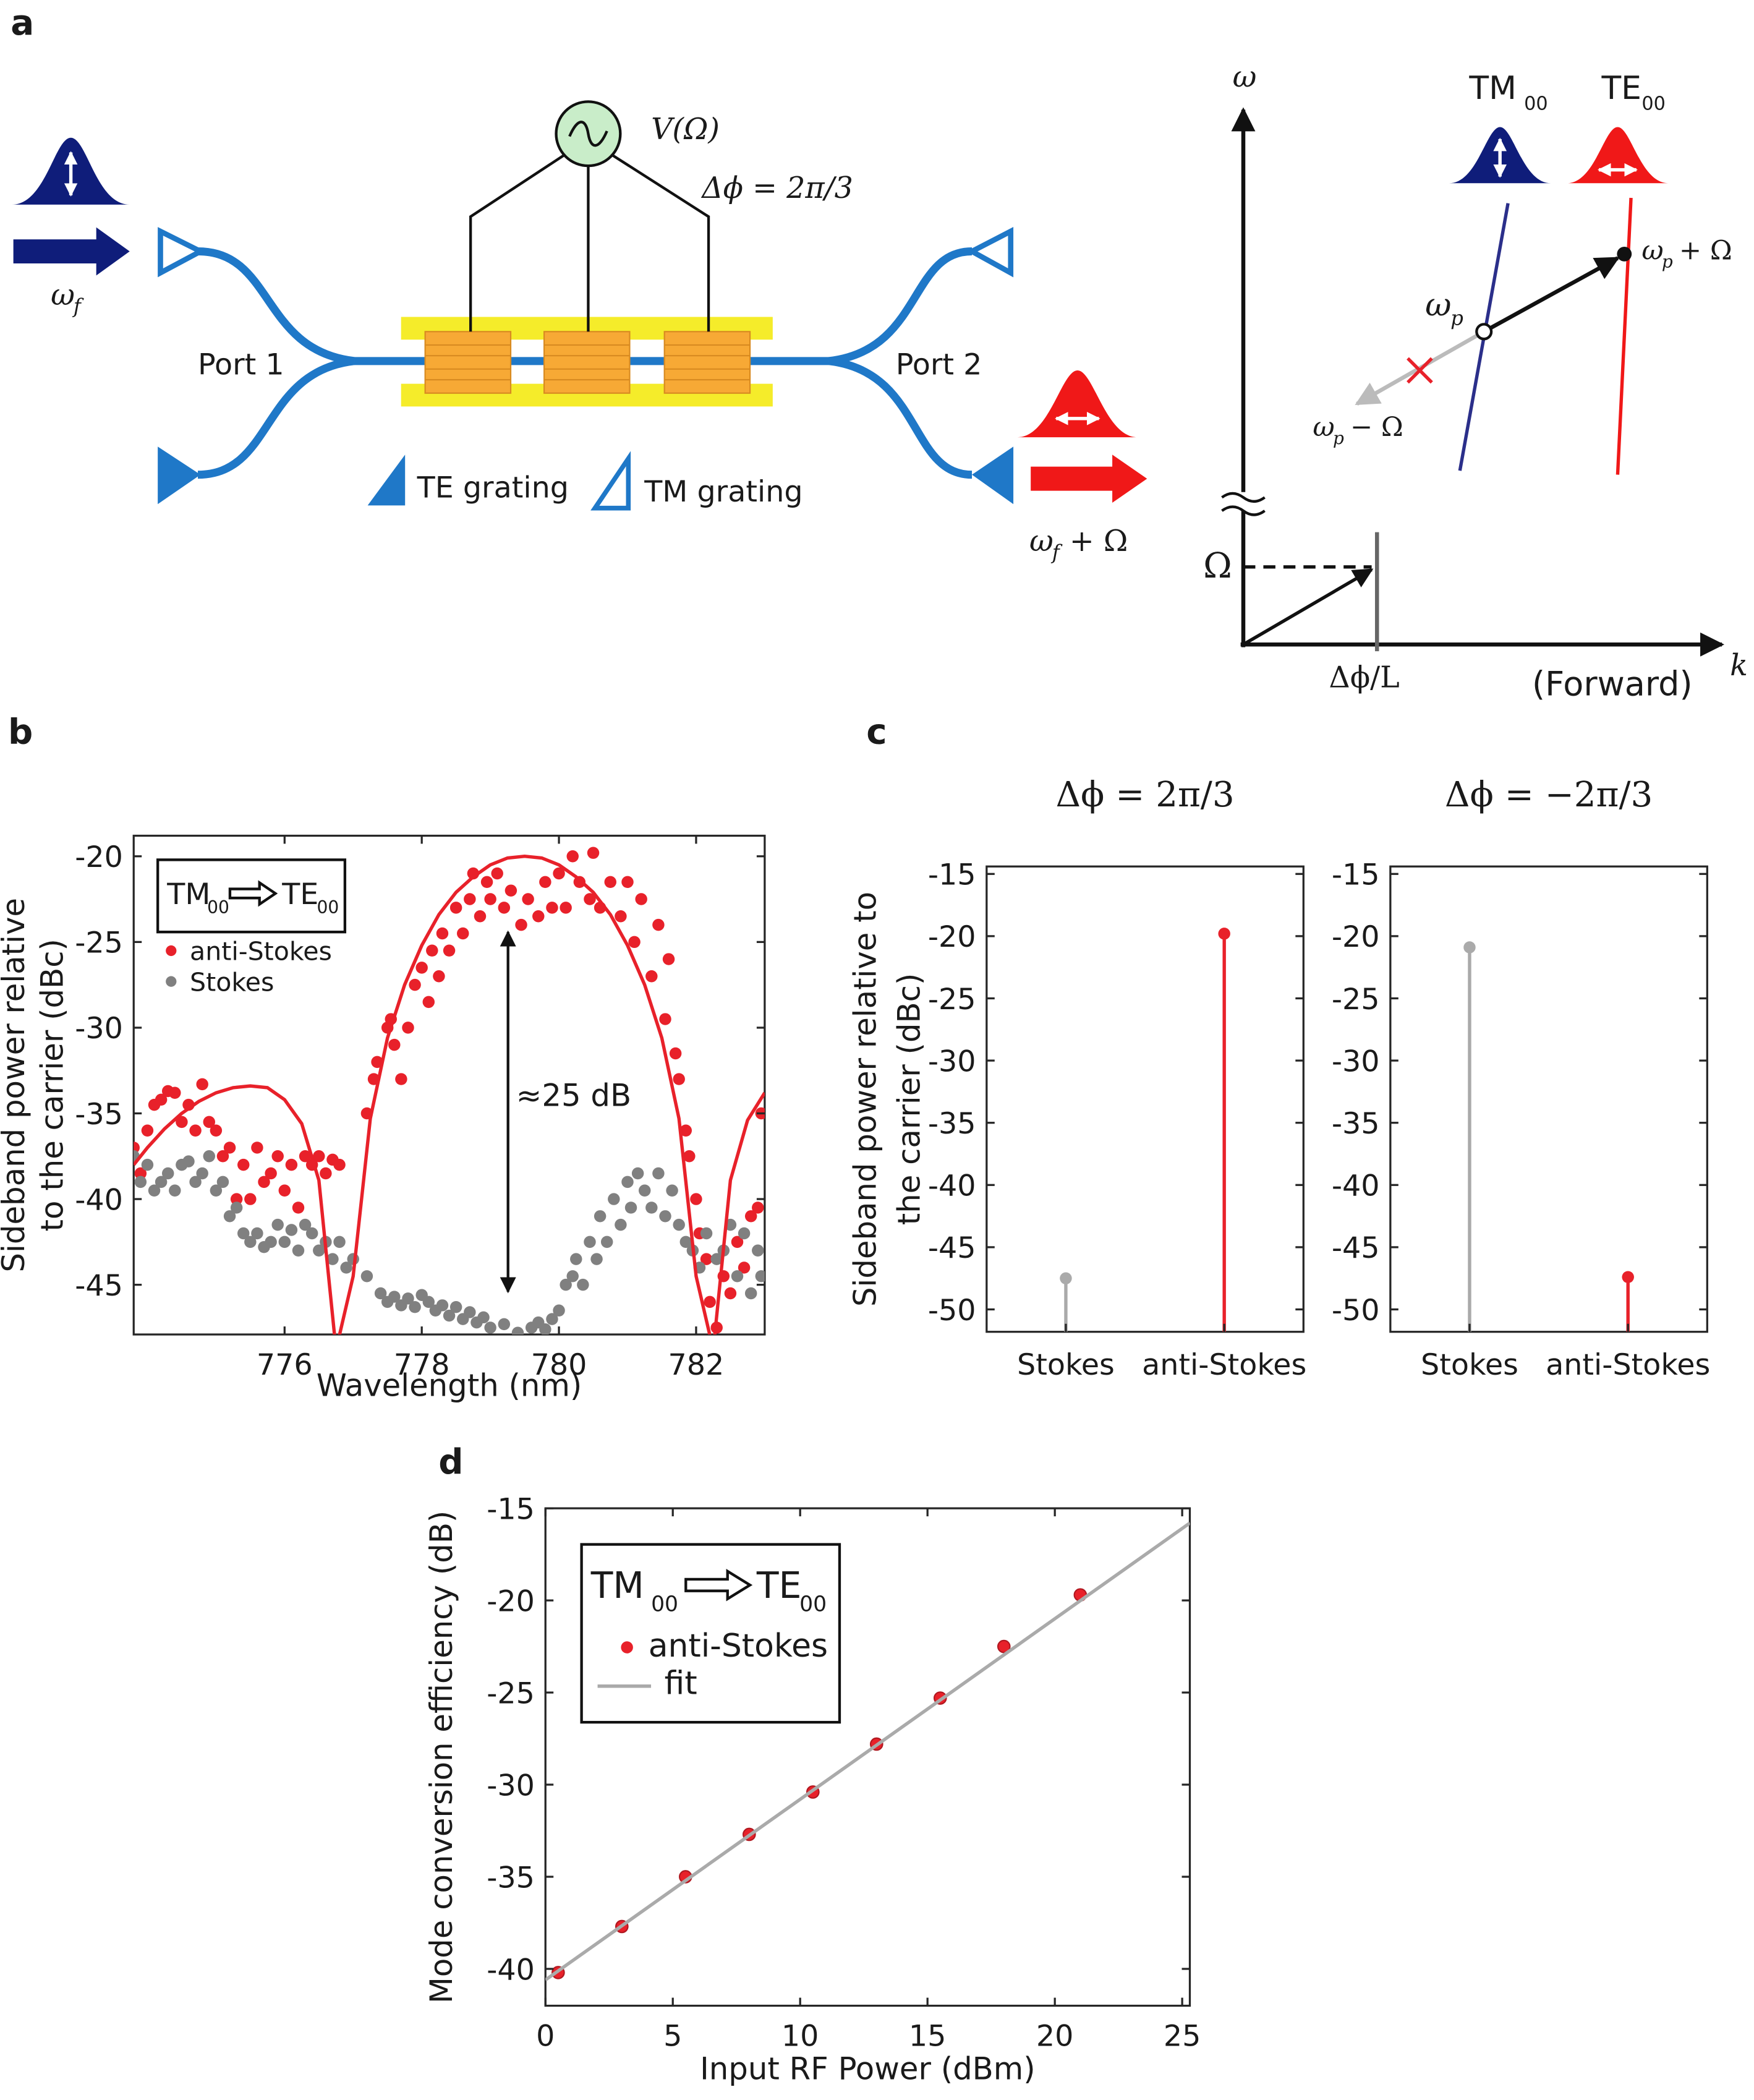  I want to click on plot-content, so click(1548, 1136).